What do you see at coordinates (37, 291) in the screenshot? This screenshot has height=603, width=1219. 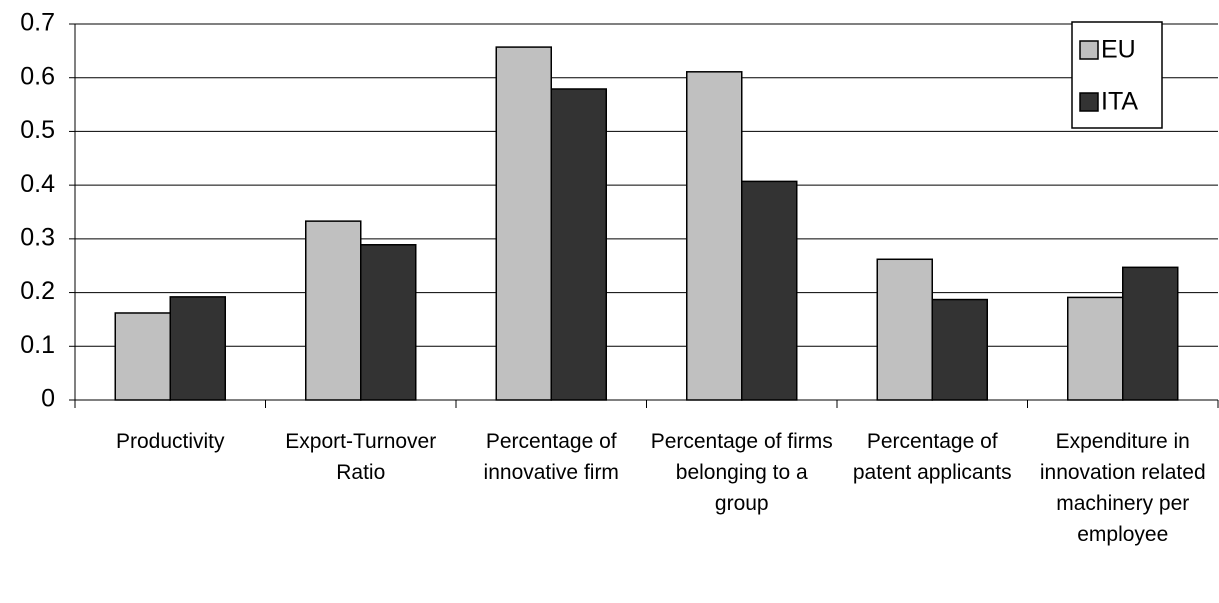 I see `y-tick-label: 0.2` at bounding box center [37, 291].